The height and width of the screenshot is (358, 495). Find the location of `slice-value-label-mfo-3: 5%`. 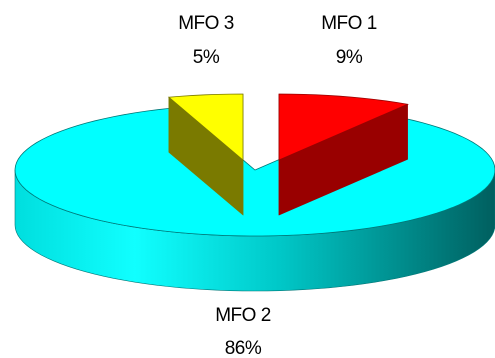

slice-value-label-mfo-3: 5% is located at coordinates (206, 57).